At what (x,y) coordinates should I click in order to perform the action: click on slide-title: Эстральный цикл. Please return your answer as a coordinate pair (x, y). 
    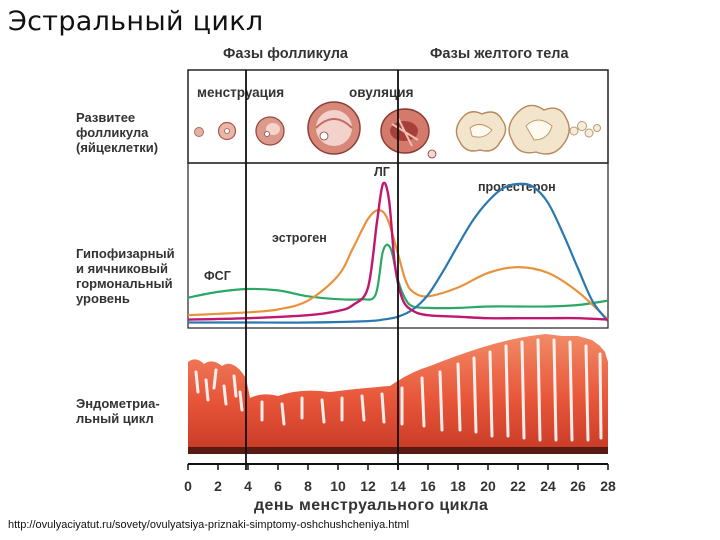
    Looking at the image, I should click on (136, 21).